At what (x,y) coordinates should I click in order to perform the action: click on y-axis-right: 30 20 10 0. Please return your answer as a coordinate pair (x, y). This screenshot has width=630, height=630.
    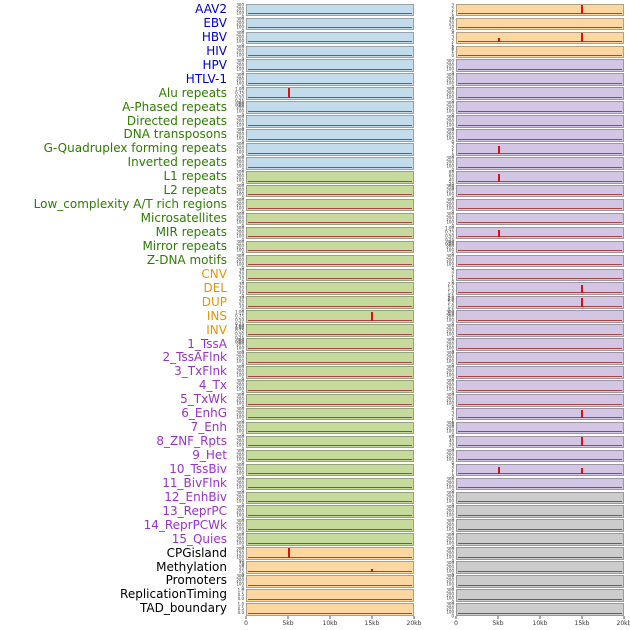
    Looking at the image, I should click on (435, 25).